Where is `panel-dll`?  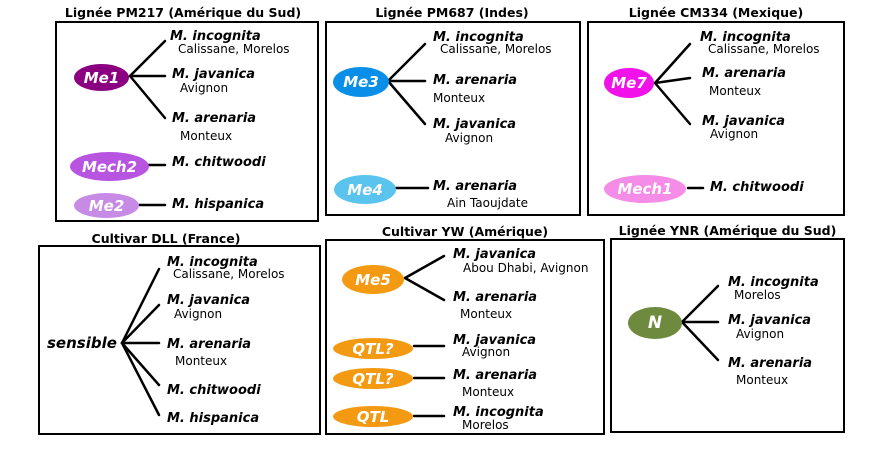
panel-dll is located at coordinates (179, 340).